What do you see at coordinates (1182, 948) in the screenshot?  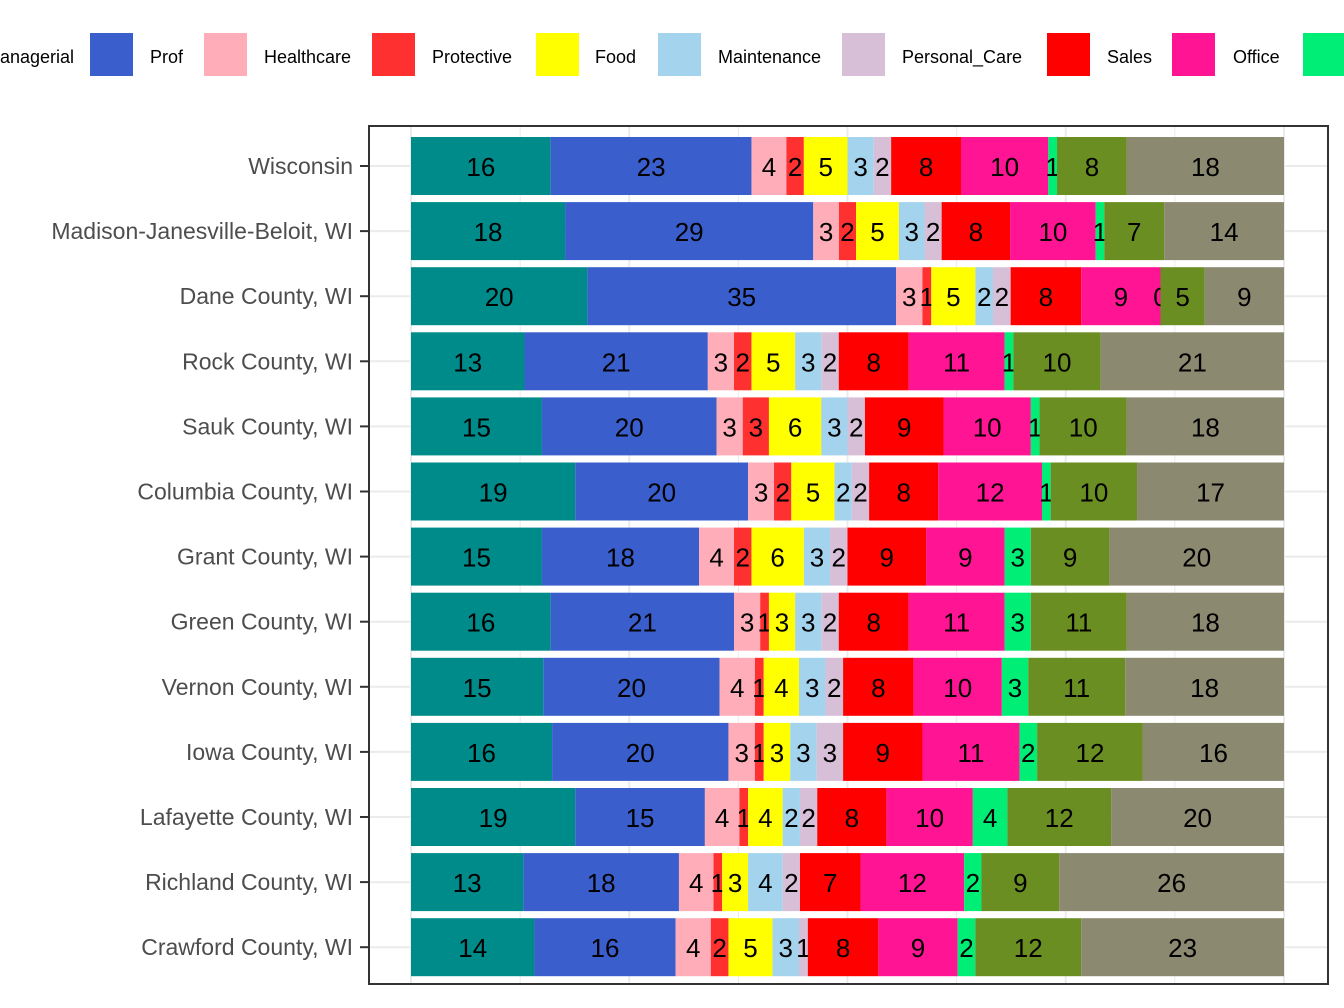 I see `bar-value-label: 23` at bounding box center [1182, 948].